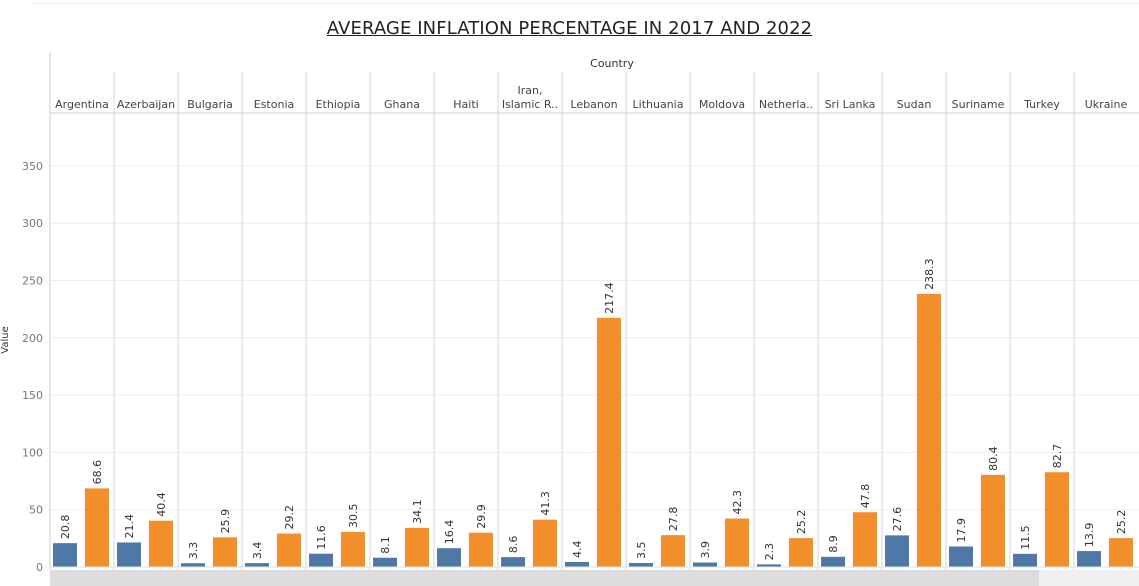 The image size is (1139, 586). I want to click on data-label: 3.3, so click(193, 551).